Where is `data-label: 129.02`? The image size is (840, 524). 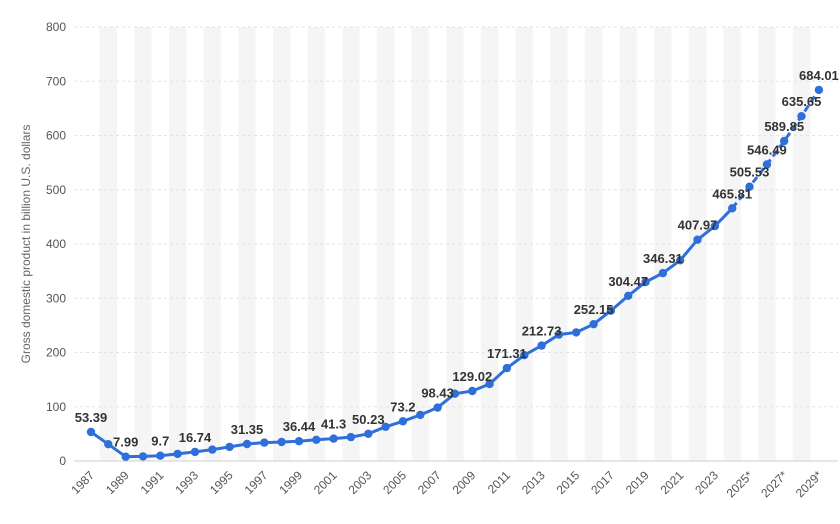
data-label: 129.02 is located at coordinates (472, 376).